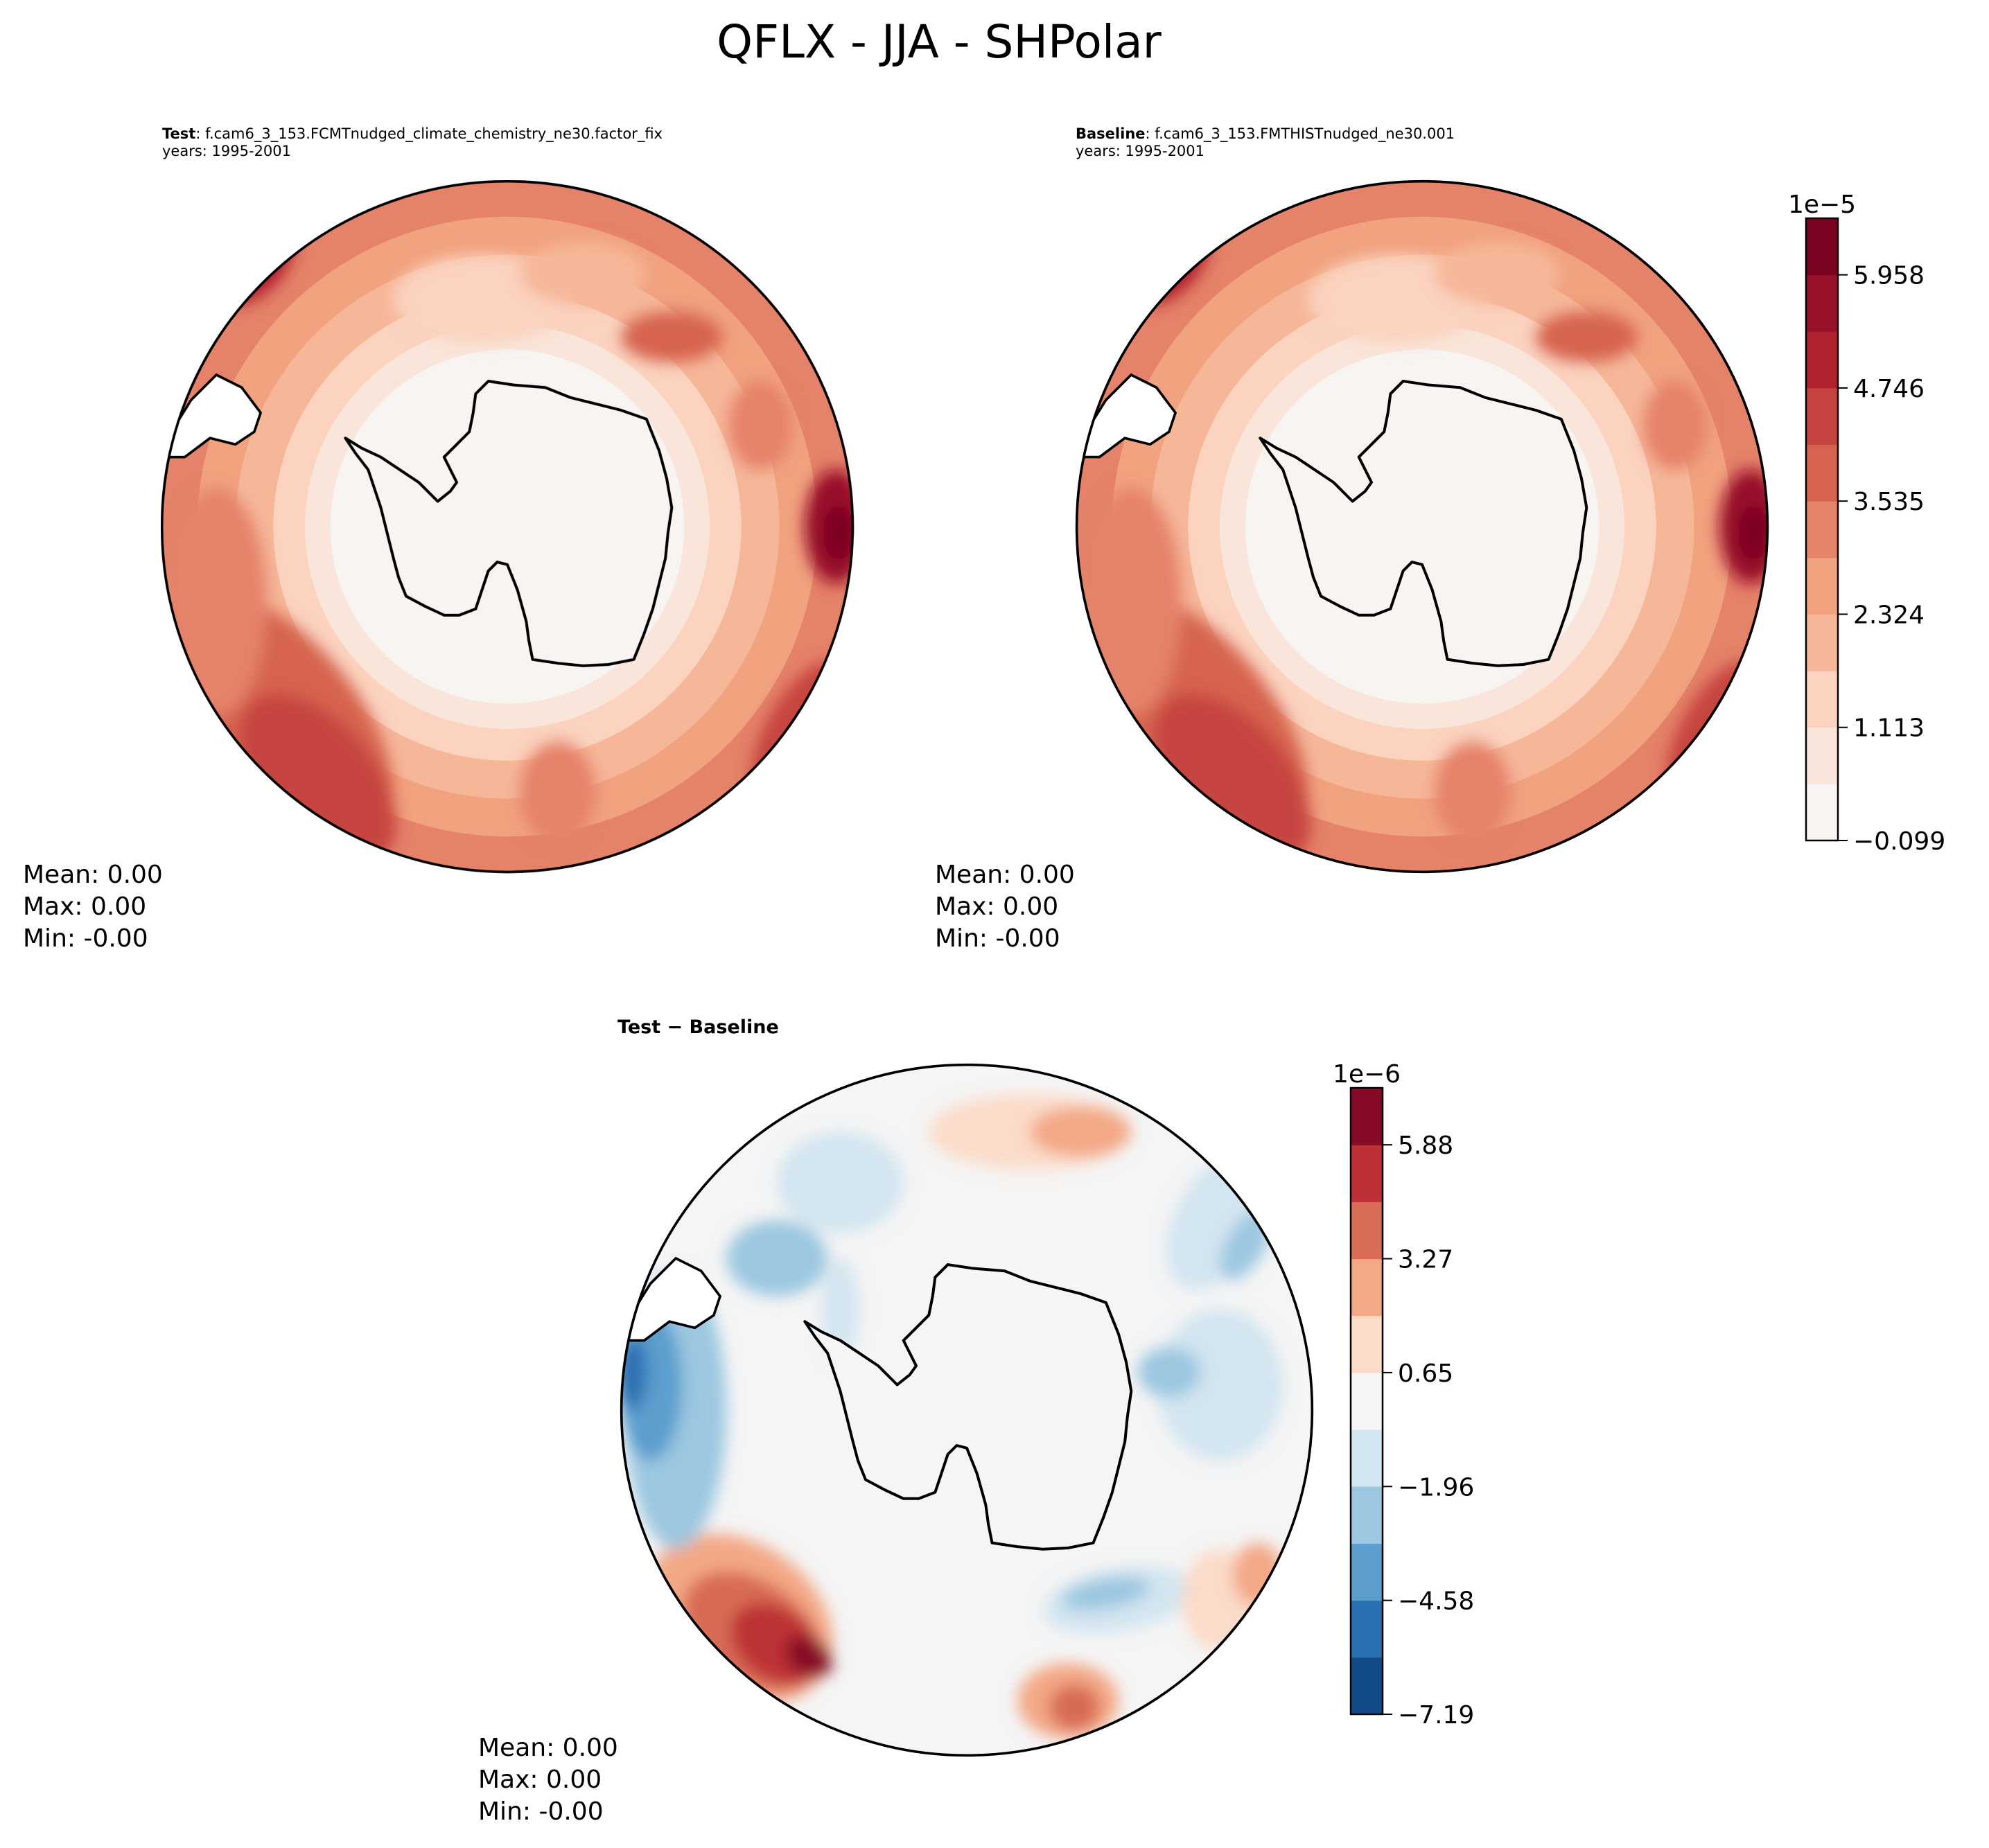 This screenshot has width=1989, height=1848. I want to click on colorbar-tick-label: −1.96, so click(1436, 1487).